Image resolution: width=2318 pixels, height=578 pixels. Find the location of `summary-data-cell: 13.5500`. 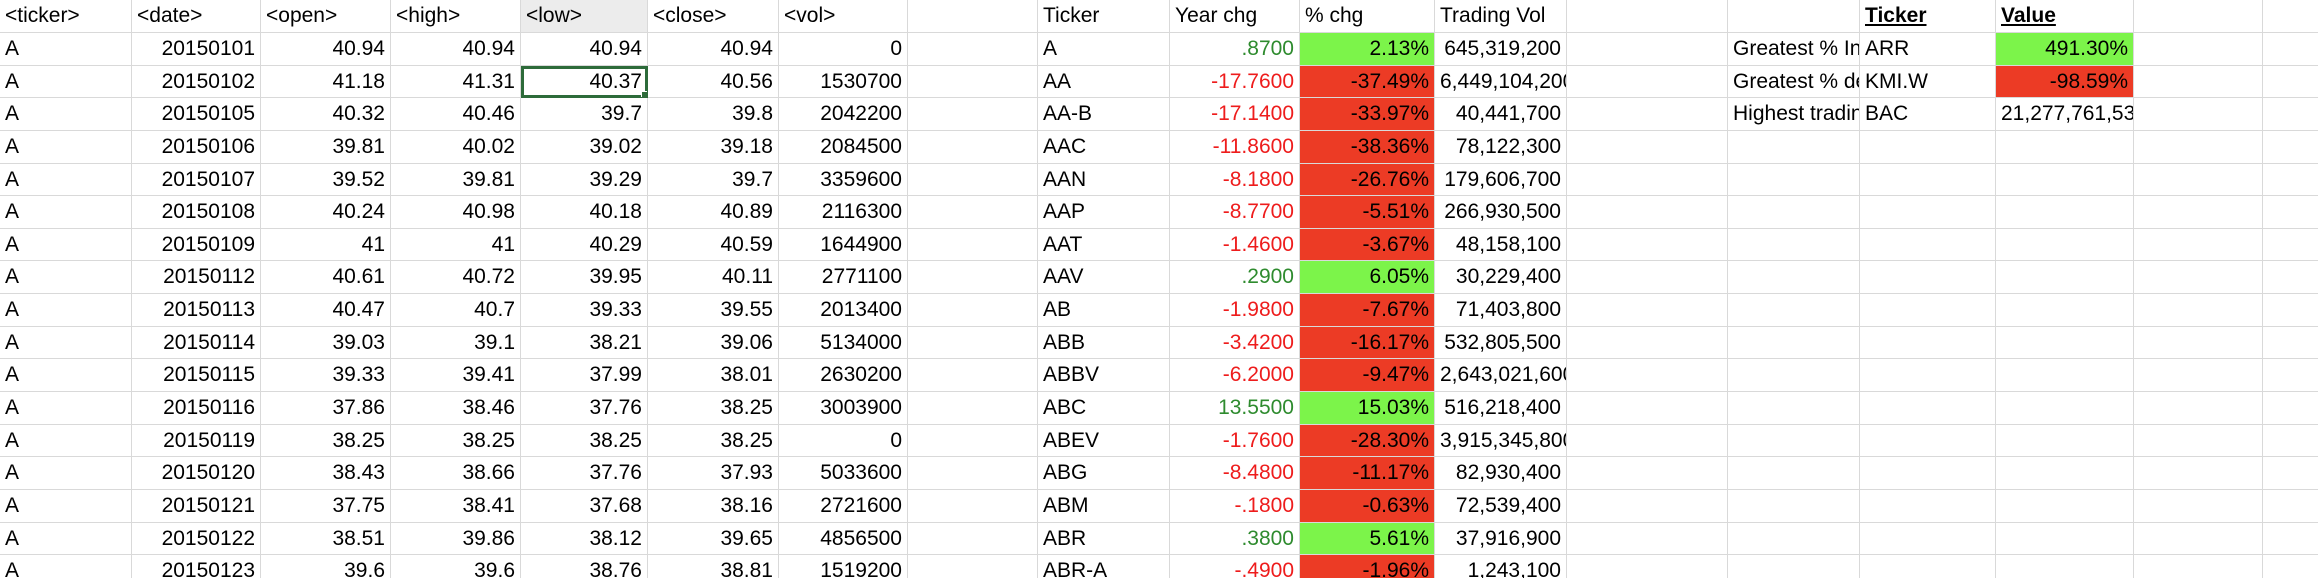

summary-data-cell: 13.5500 is located at coordinates (1235, 408).